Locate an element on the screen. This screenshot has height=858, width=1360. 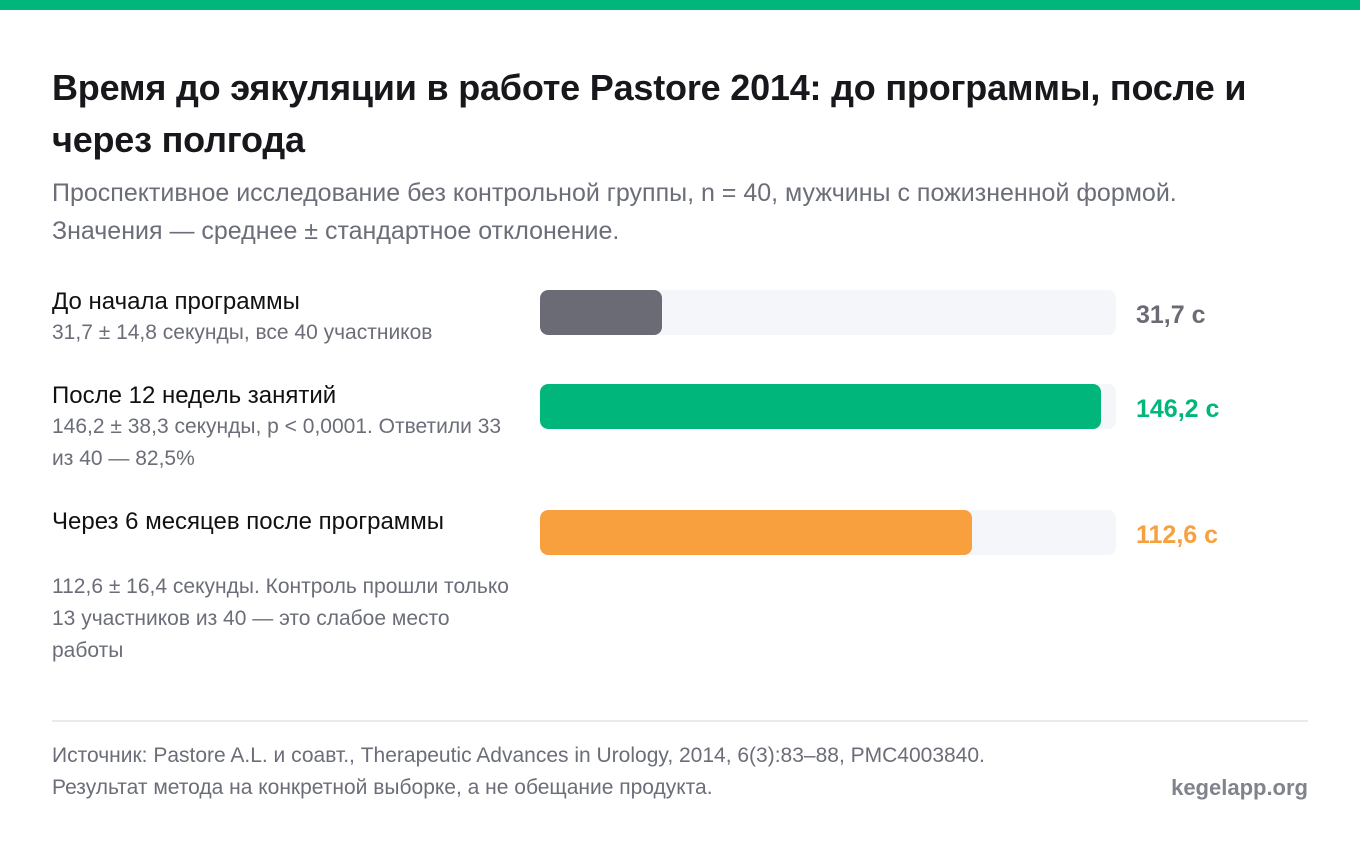
category-label: До начала программы is located at coordinates (176, 301).